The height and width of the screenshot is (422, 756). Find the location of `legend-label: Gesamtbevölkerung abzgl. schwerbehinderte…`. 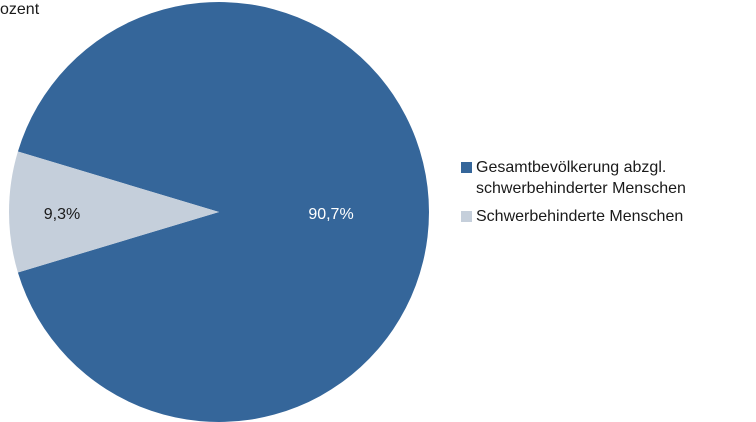

legend-label: Gesamtbevölkerung abzgl. schwerbehinderte… is located at coordinates (581, 178).